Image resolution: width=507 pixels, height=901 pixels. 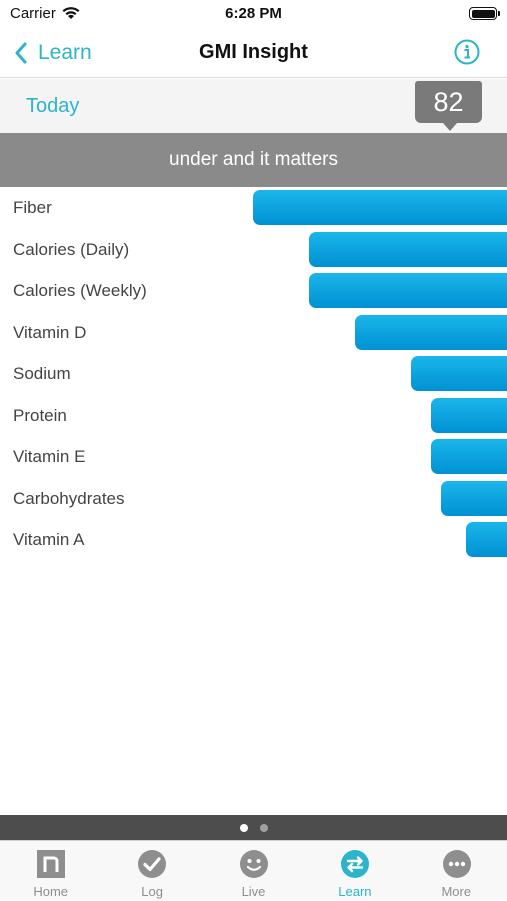 What do you see at coordinates (42, 373) in the screenshot?
I see `bar-label: Sodium` at bounding box center [42, 373].